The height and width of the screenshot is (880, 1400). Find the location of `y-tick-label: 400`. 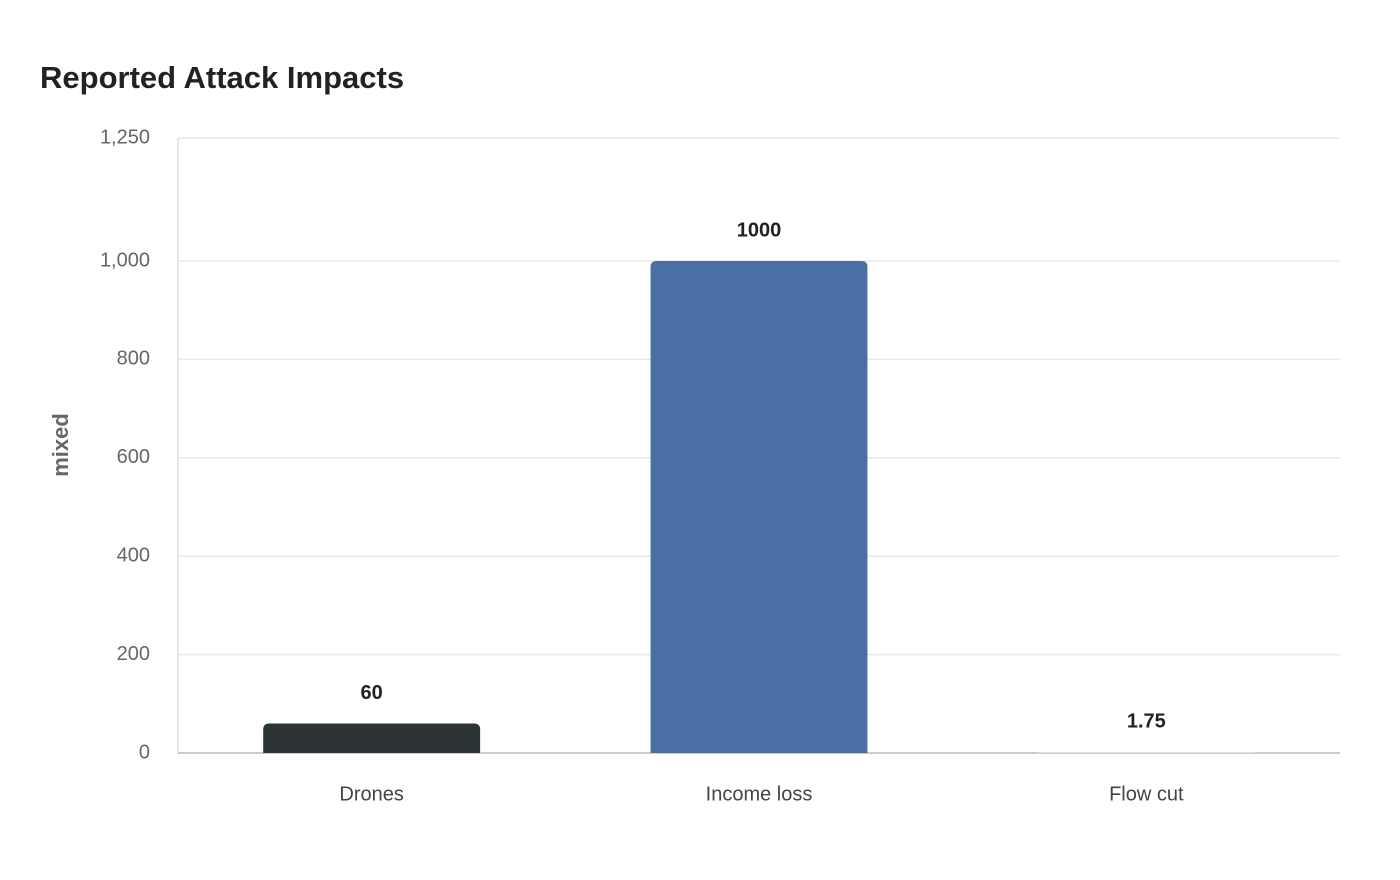

y-tick-label: 400 is located at coordinates (133, 555).